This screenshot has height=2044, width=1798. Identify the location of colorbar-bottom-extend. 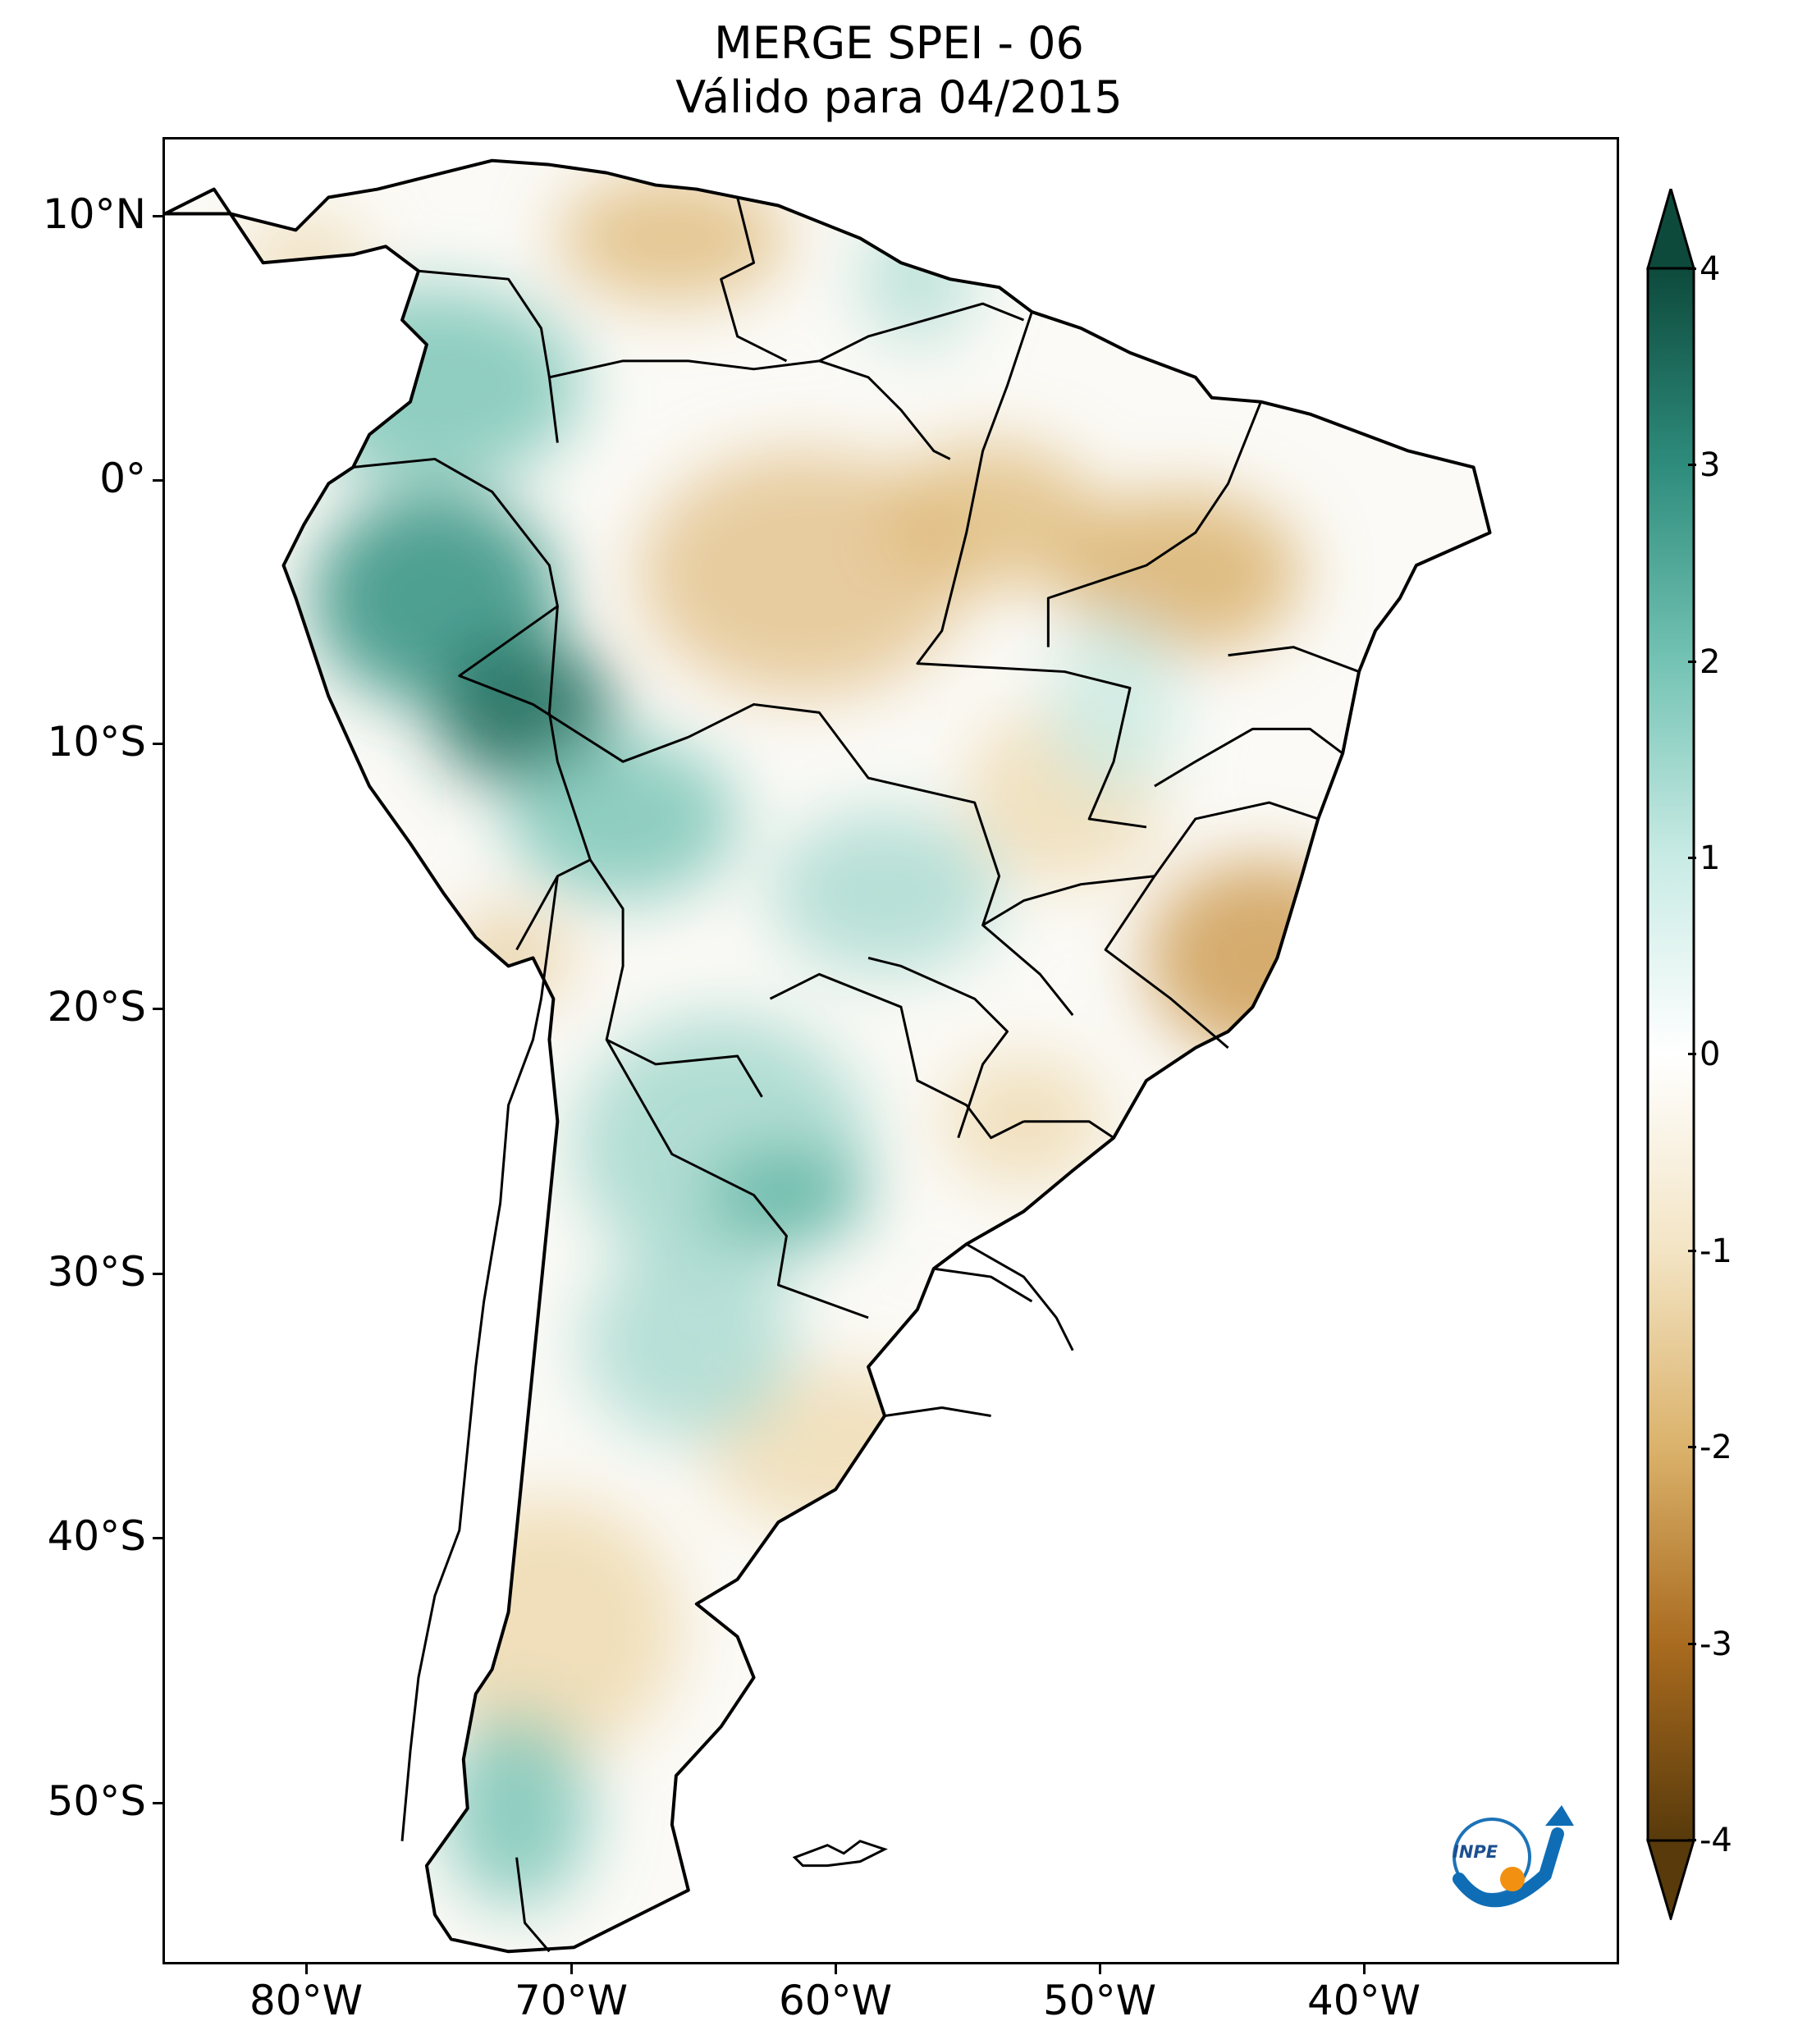
(1670, 1879).